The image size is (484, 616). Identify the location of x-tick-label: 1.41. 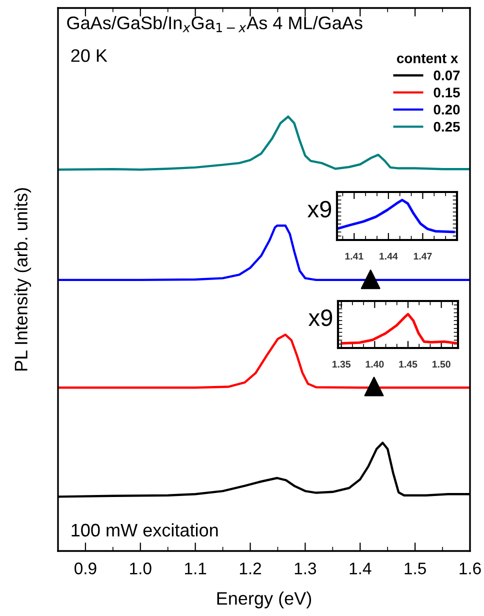
(354, 256).